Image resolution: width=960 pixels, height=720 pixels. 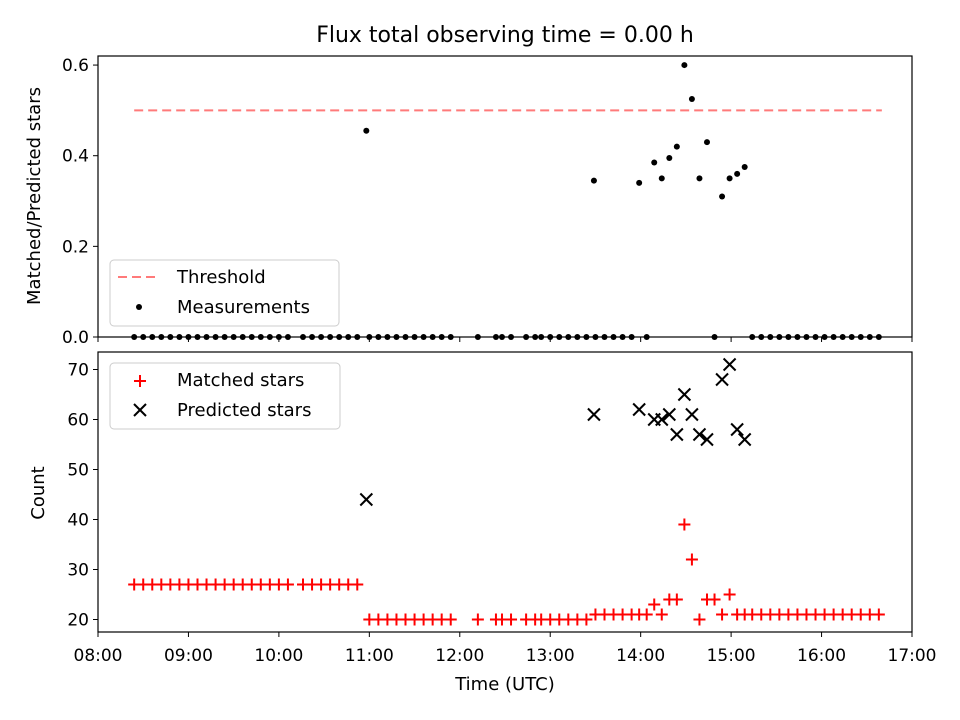 I want to click on x-tick-label: 15:00, so click(x=731, y=656).